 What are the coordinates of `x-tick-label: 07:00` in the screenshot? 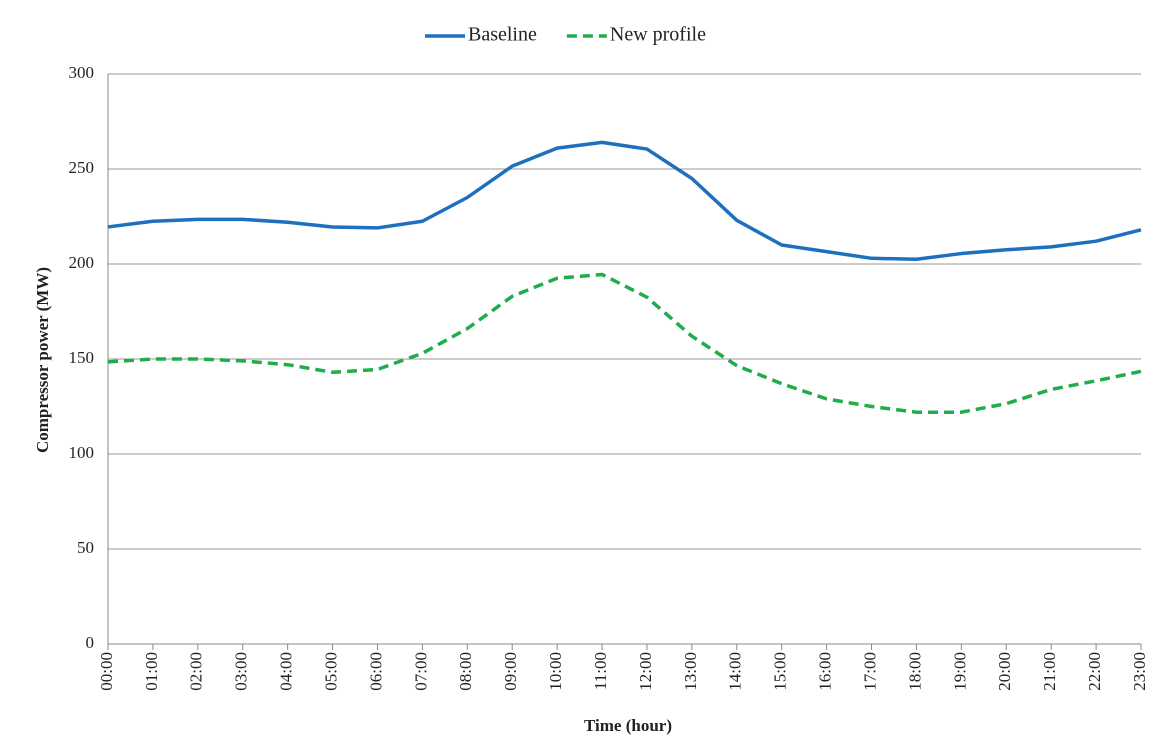 It's located at (420, 671).